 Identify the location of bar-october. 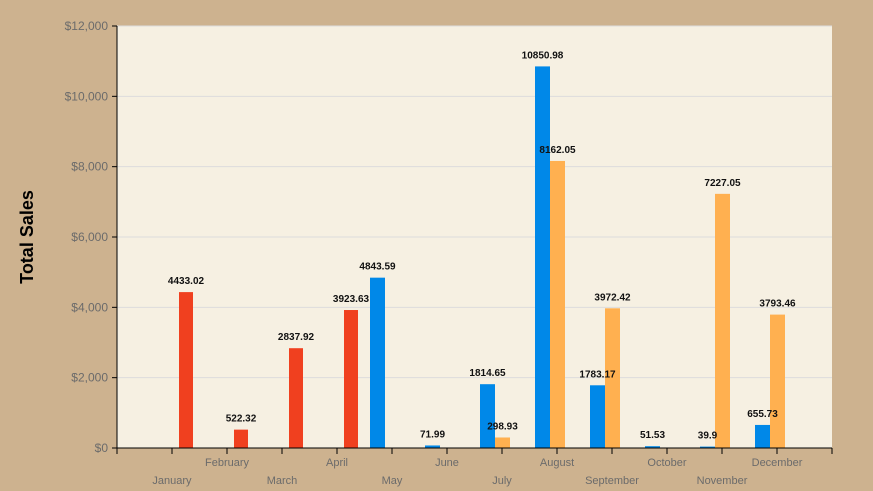
(652, 447).